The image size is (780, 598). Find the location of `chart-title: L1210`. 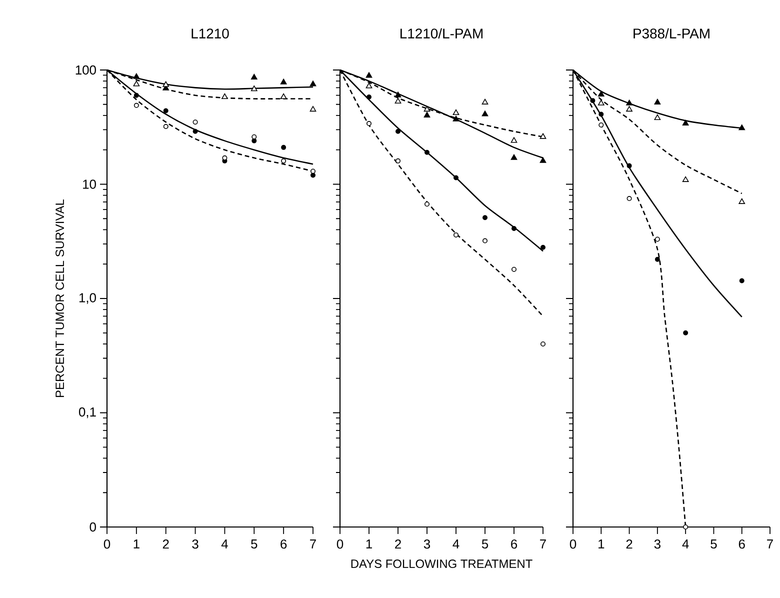

chart-title: L1210 is located at coordinates (210, 33).